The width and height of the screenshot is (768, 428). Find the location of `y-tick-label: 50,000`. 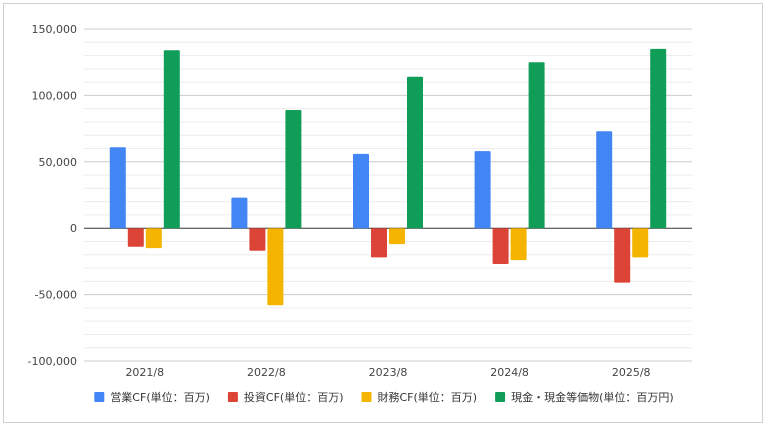

y-tick-label: 50,000 is located at coordinates (58, 162).